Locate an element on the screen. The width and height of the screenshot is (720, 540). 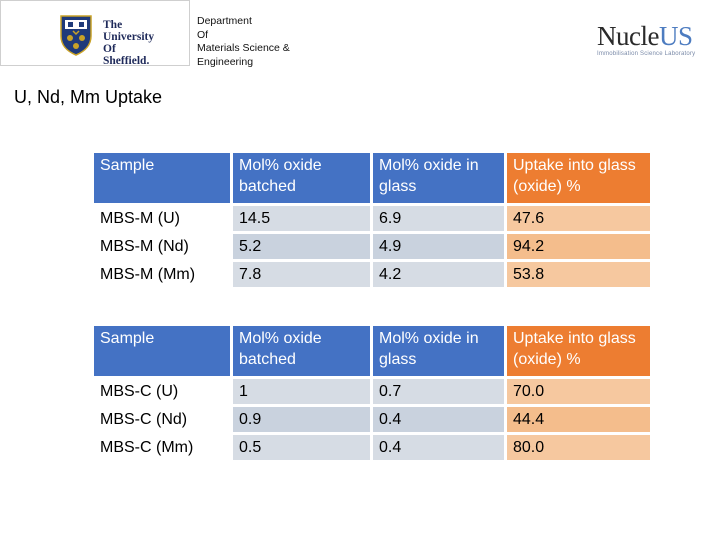
cell-sample: MBS-C (Nd) is located at coordinates (162, 419).